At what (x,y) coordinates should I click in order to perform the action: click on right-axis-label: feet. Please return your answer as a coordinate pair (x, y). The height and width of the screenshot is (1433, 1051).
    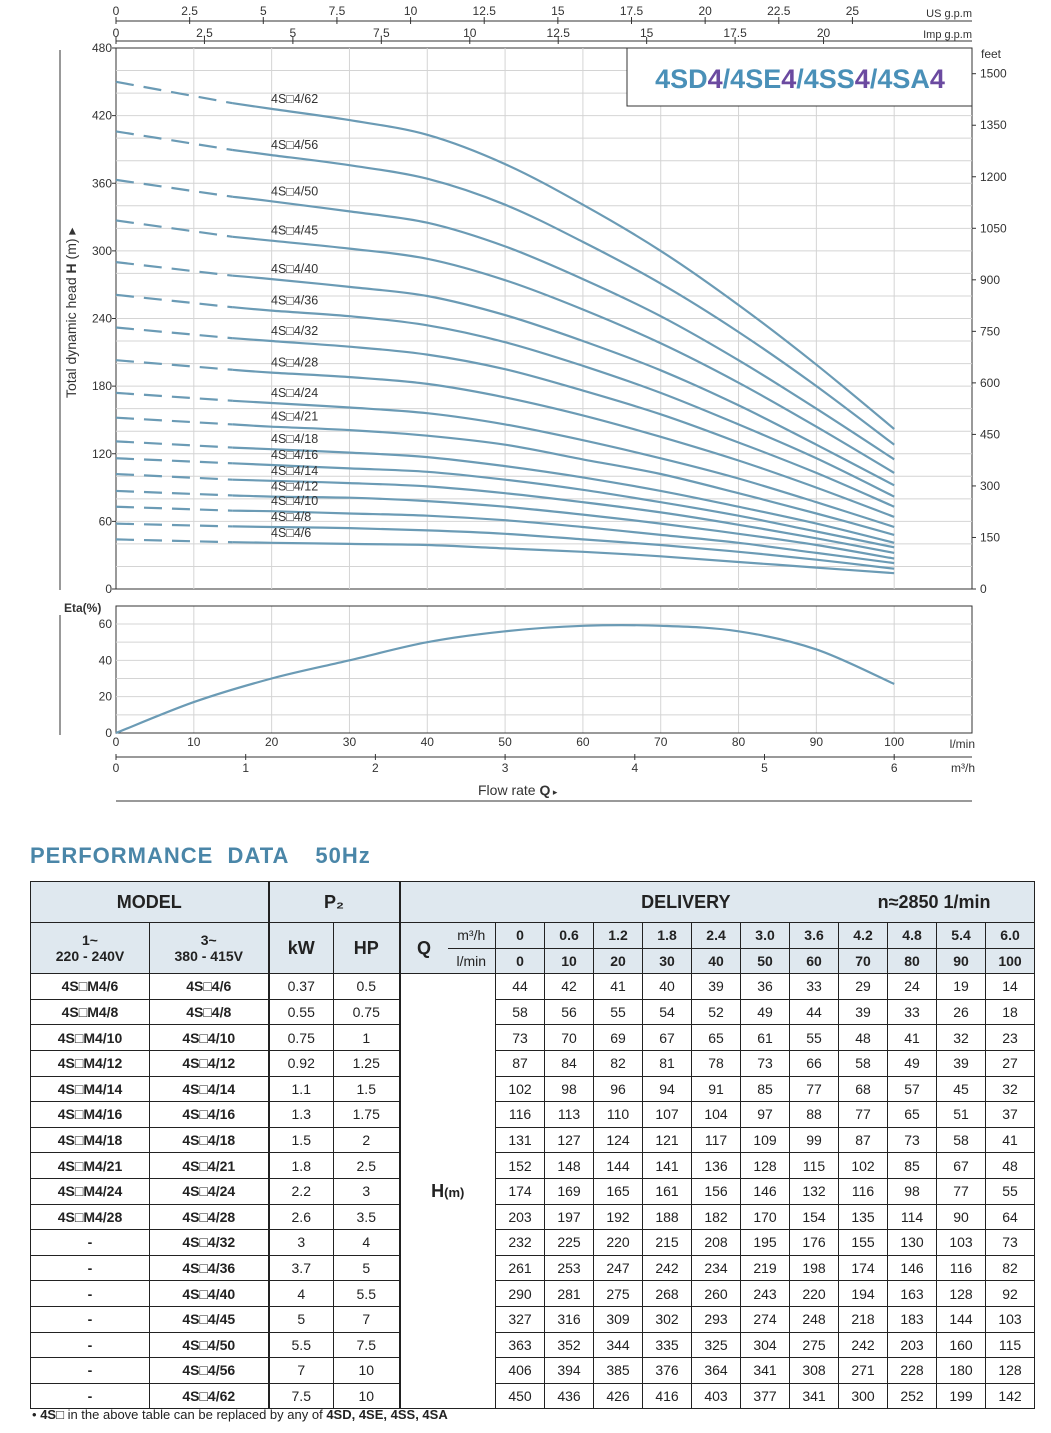
    Looking at the image, I should click on (991, 54).